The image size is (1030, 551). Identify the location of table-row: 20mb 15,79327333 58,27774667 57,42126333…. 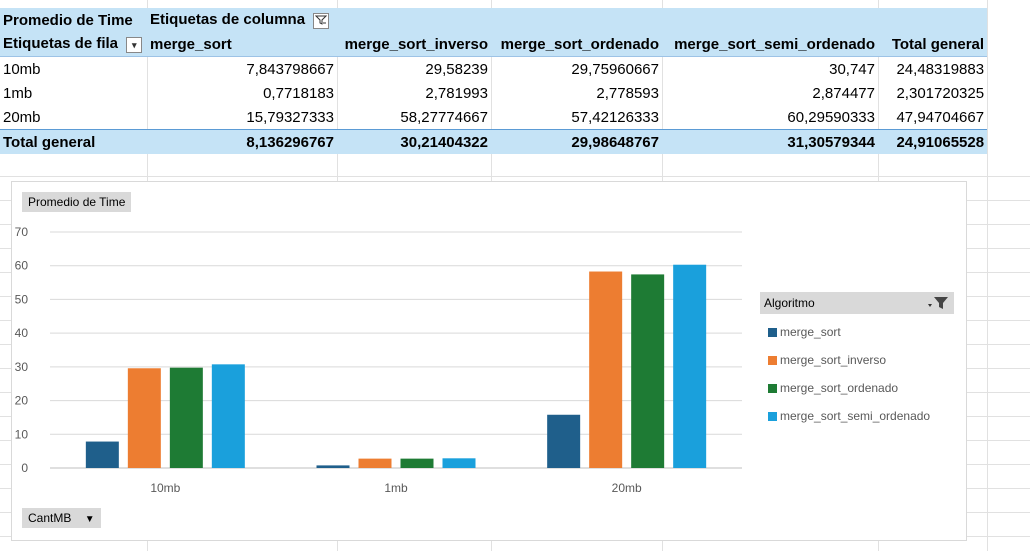
(493, 117).